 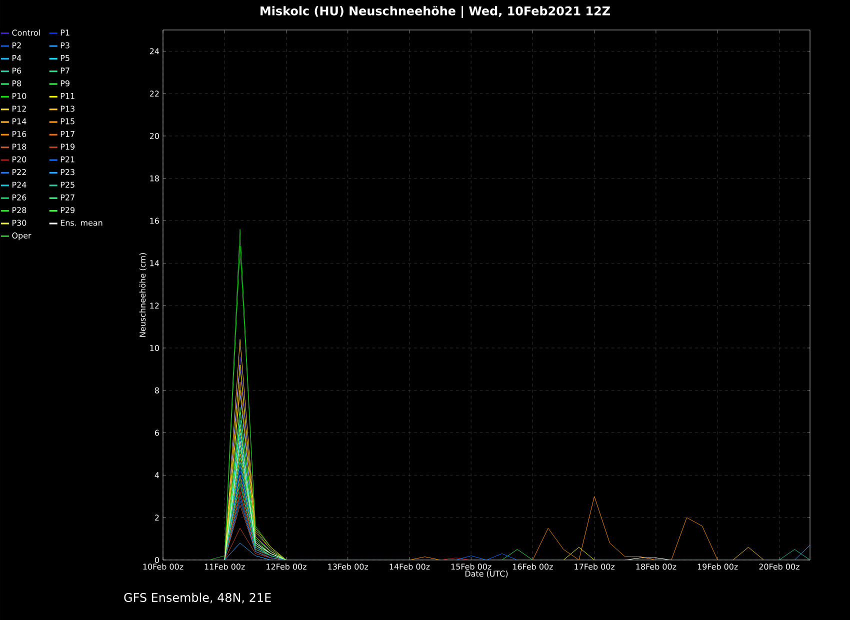 What do you see at coordinates (197, 598) in the screenshot?
I see `text: GFS Ensemble, 48N, 21E` at bounding box center [197, 598].